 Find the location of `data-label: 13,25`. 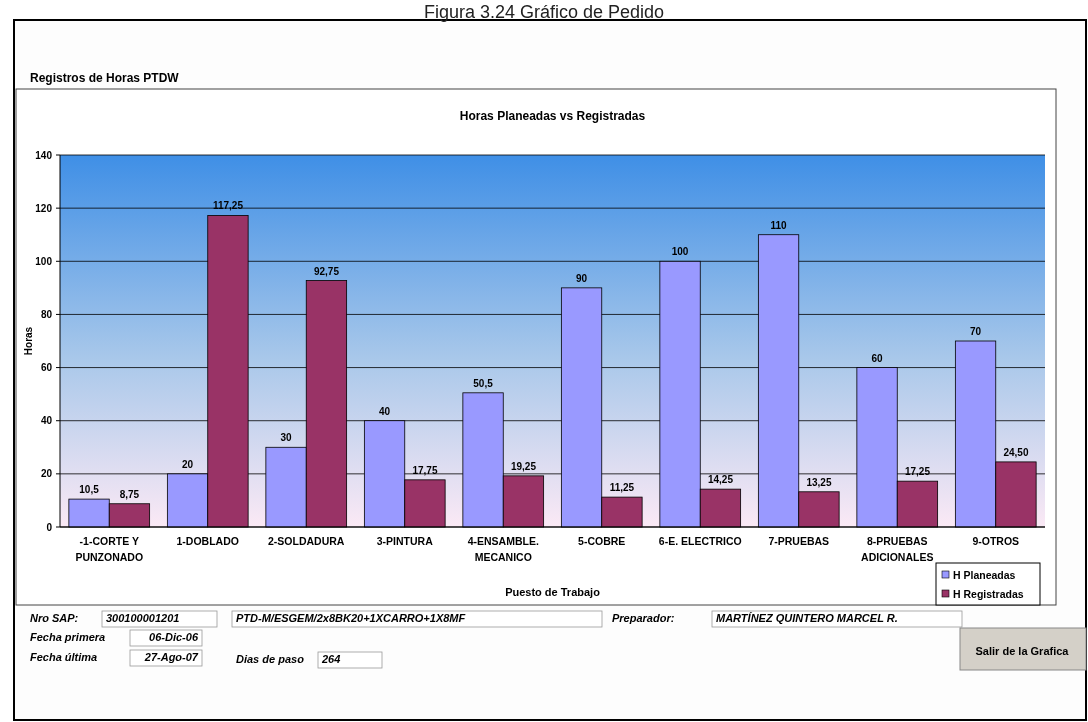

data-label: 13,25 is located at coordinates (819, 482).